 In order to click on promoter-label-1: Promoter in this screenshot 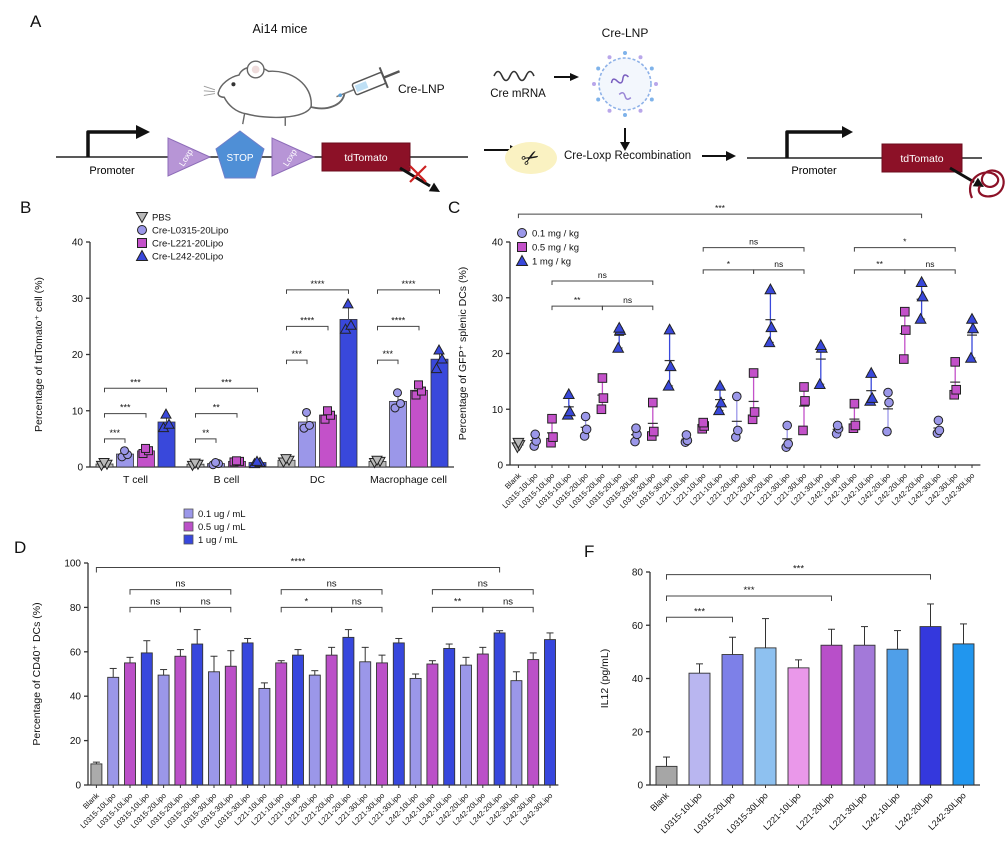, I will do `click(112, 171)`.